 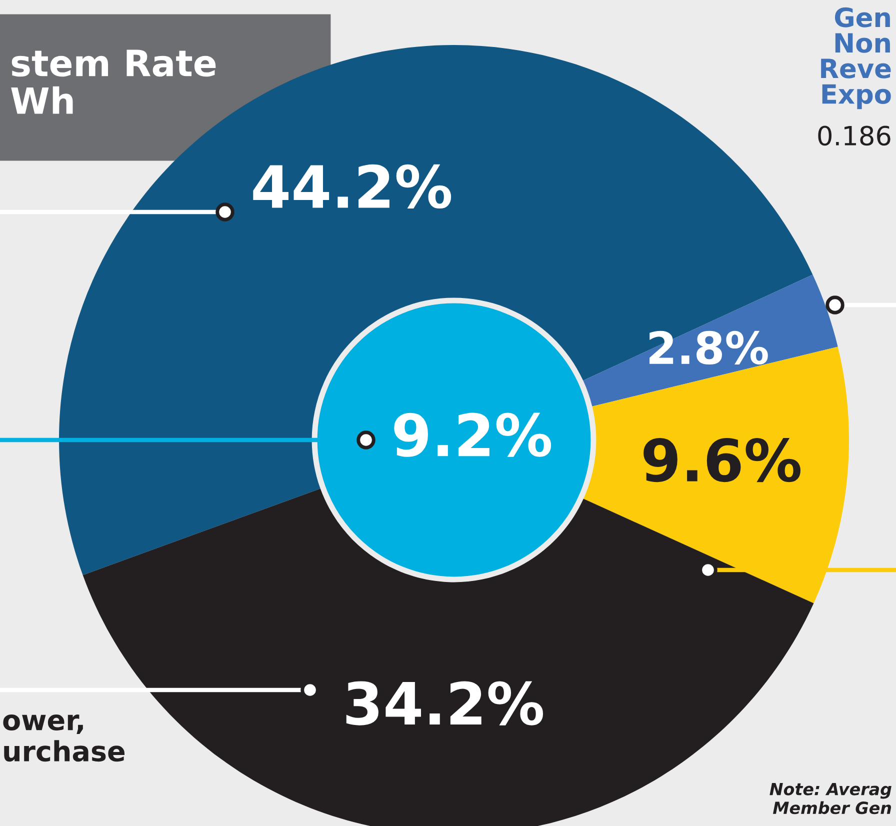 What do you see at coordinates (722, 460) in the screenshot?
I see `data-label: 9.6%` at bounding box center [722, 460].